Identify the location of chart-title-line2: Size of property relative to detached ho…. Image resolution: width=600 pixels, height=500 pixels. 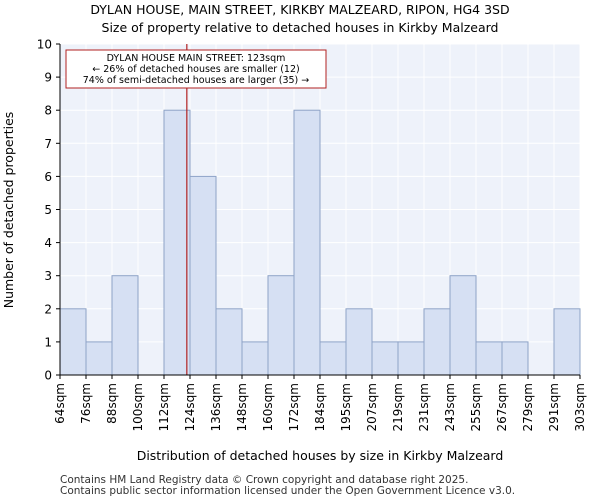
(300, 27).